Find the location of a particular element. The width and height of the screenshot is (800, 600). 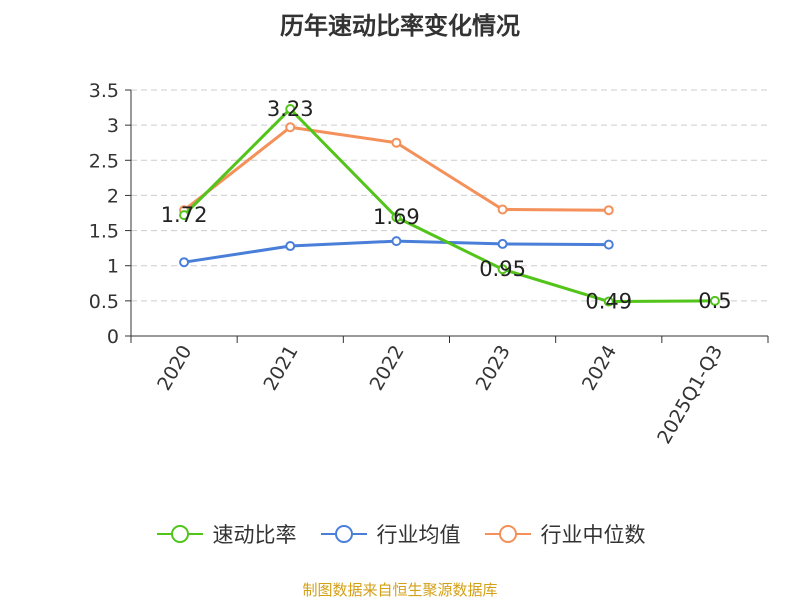

y-tick-label: 1.5 is located at coordinates (104, 232).